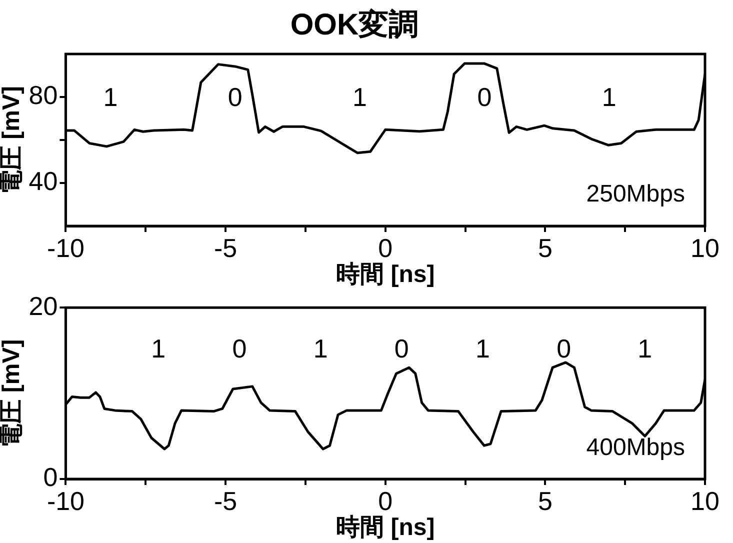 This screenshot has height=543, width=733. I want to click on chart-title: OOK変調, so click(354, 24).